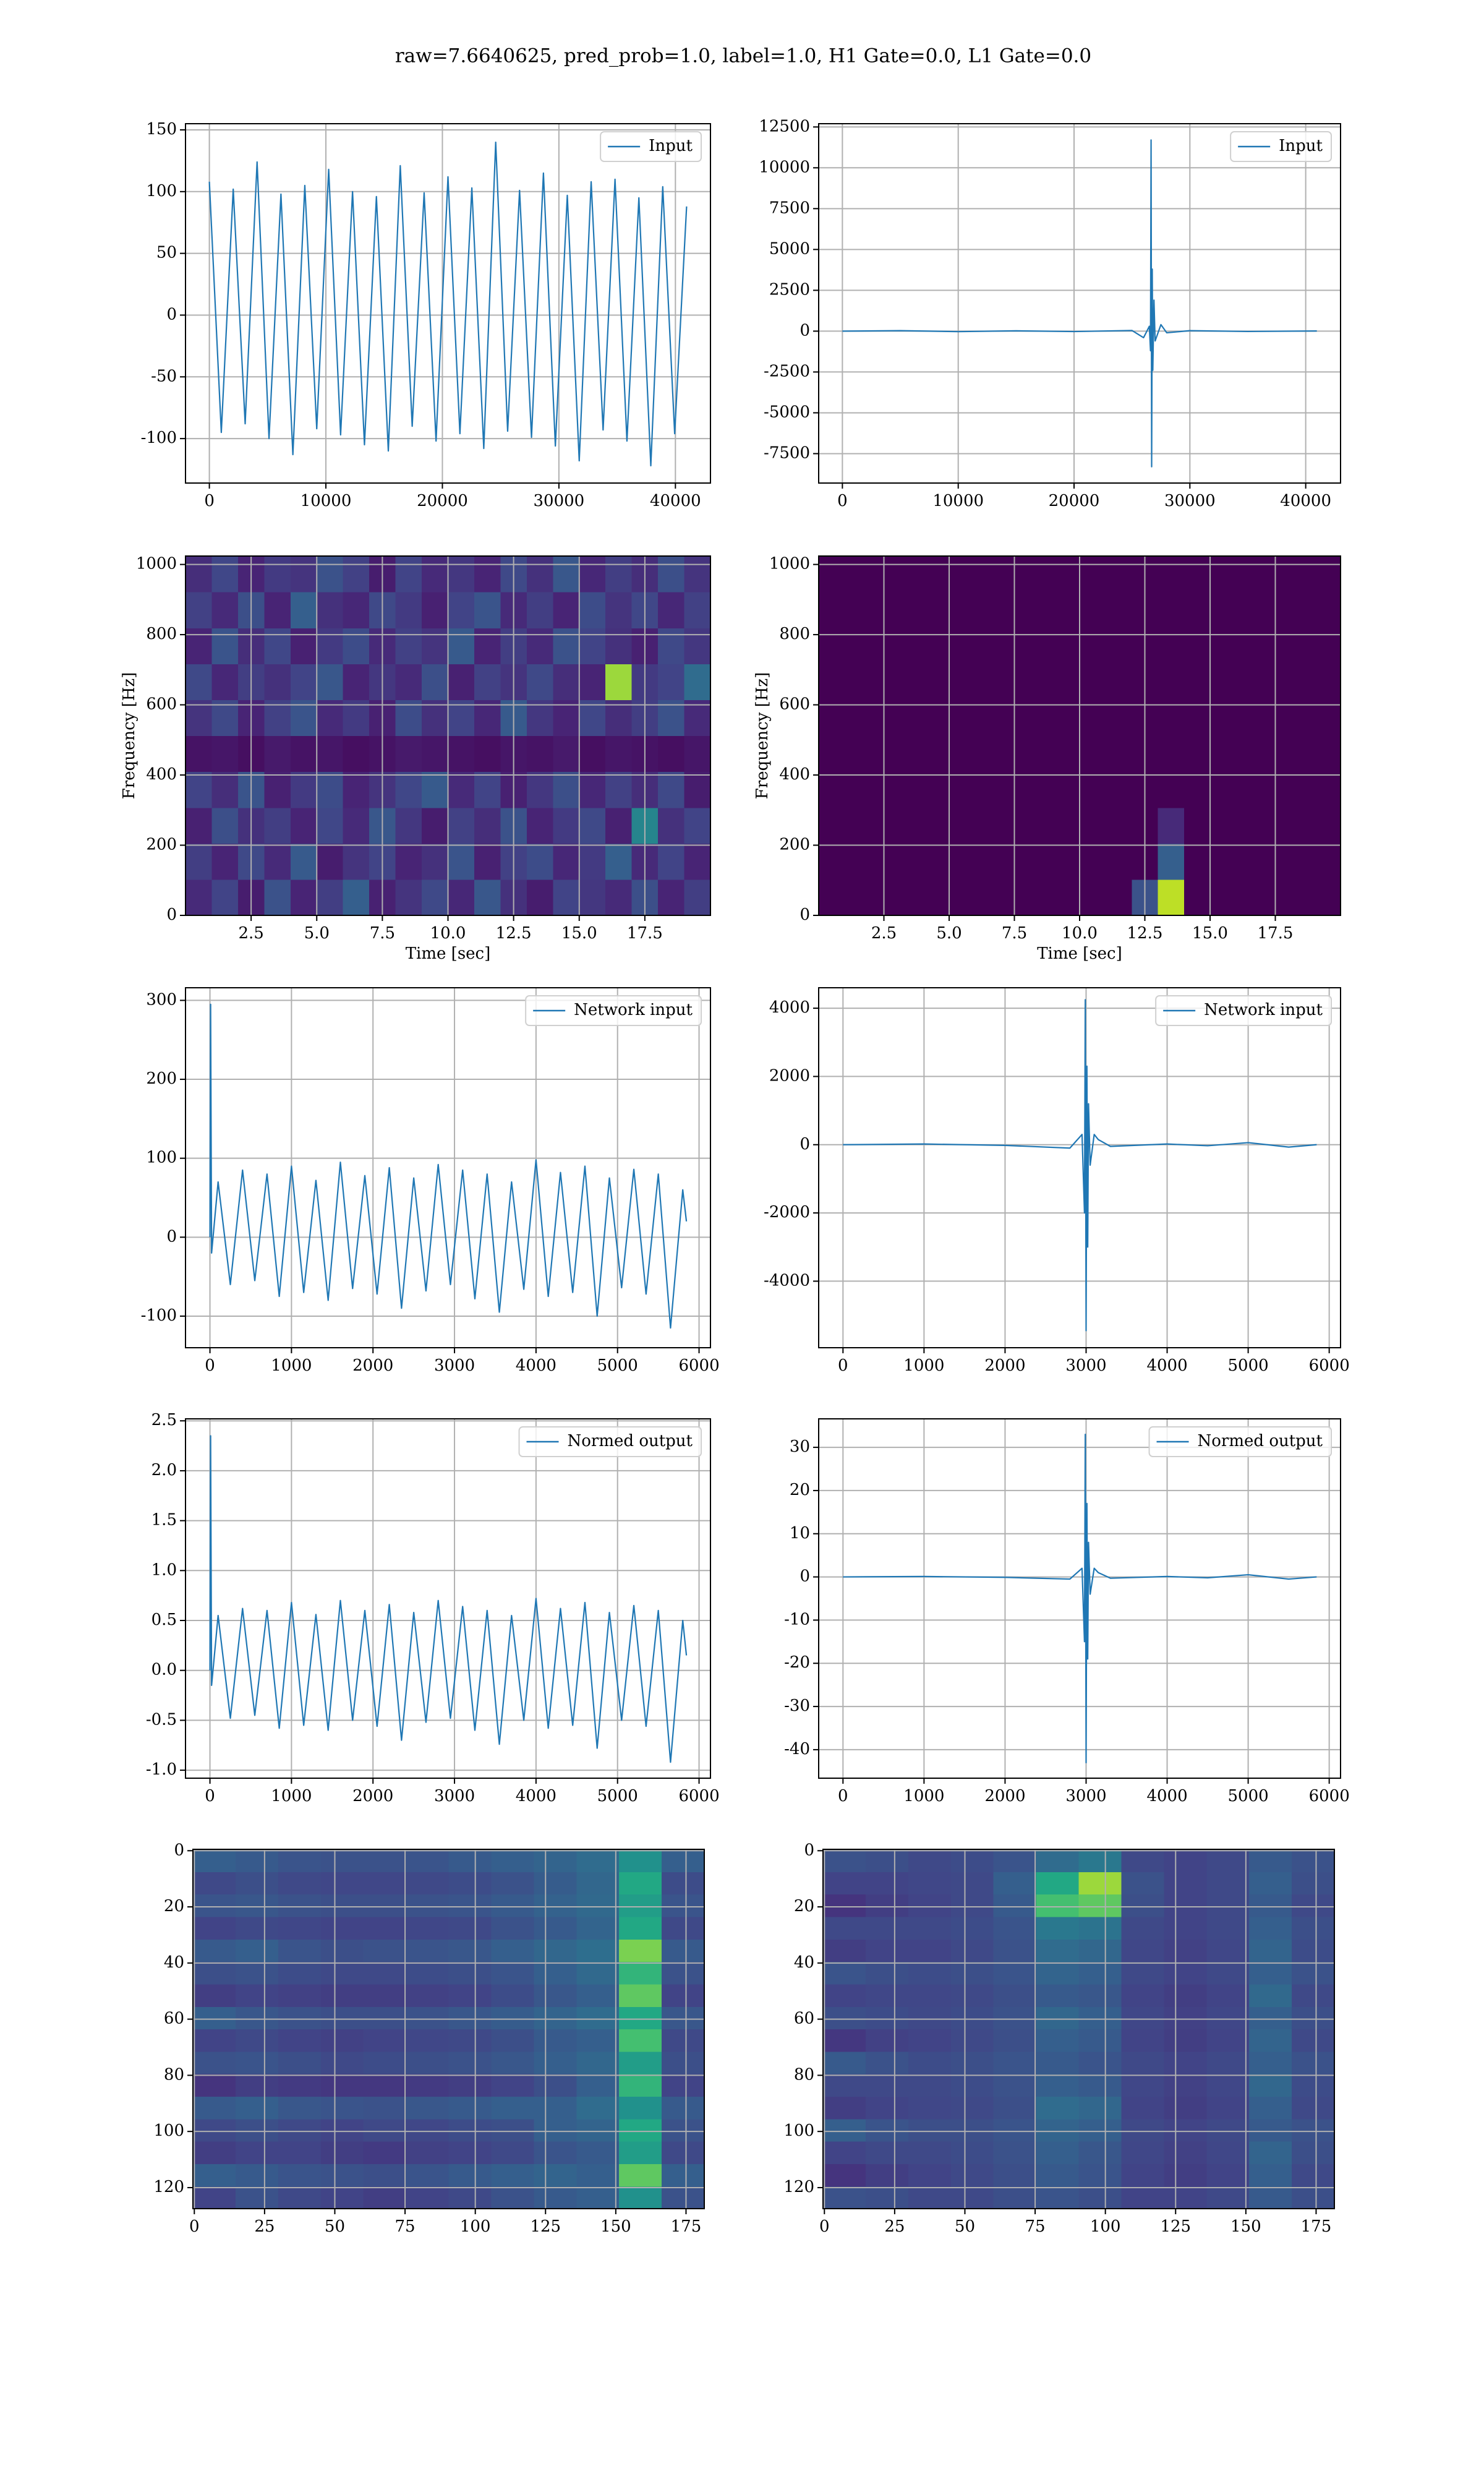 Image resolution: width=1484 pixels, height=2474 pixels. I want to click on legend: Network input, so click(613, 1010).